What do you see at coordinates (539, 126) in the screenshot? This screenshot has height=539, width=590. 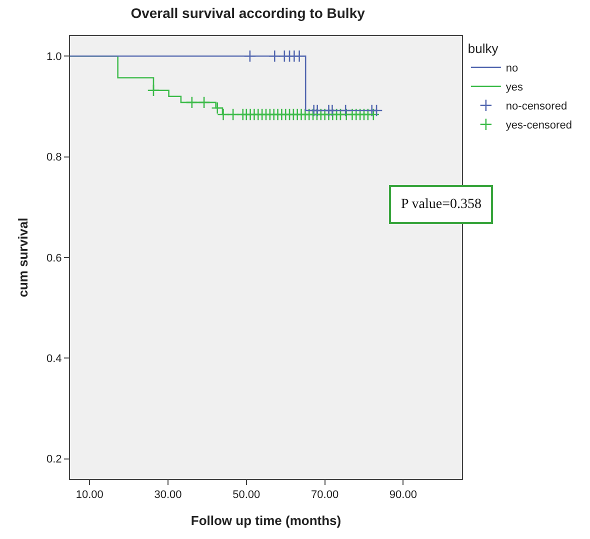 I see `legend-label: yes-censored` at bounding box center [539, 126].